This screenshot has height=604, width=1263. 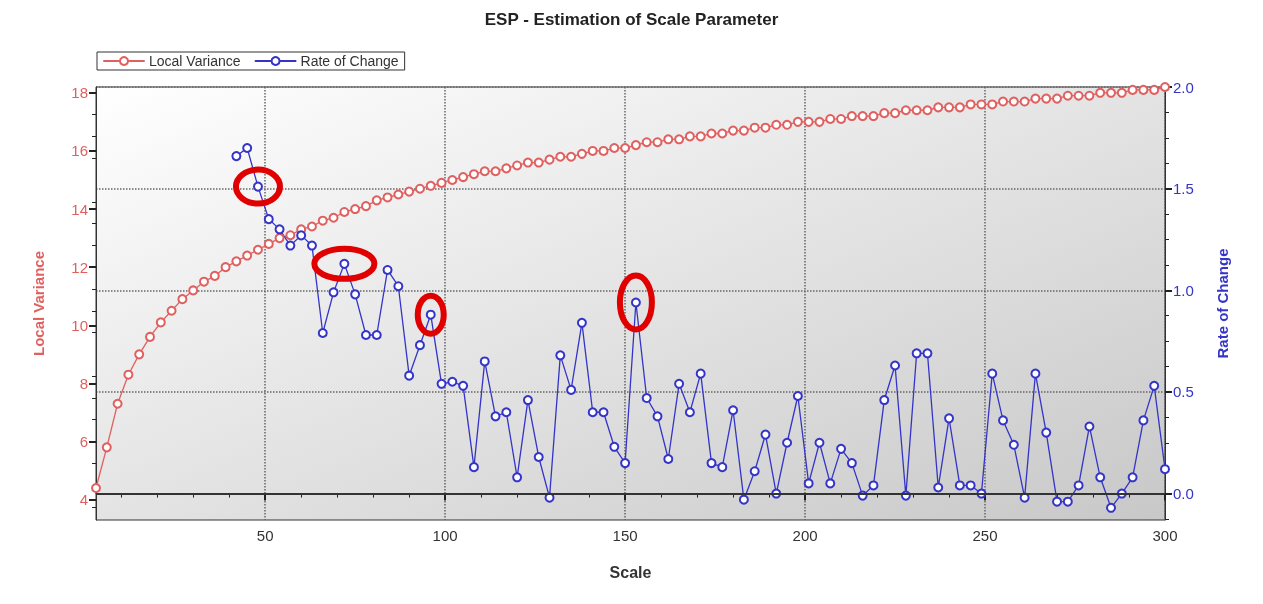 I want to click on x-axis-title: Scale, so click(x=630, y=572).